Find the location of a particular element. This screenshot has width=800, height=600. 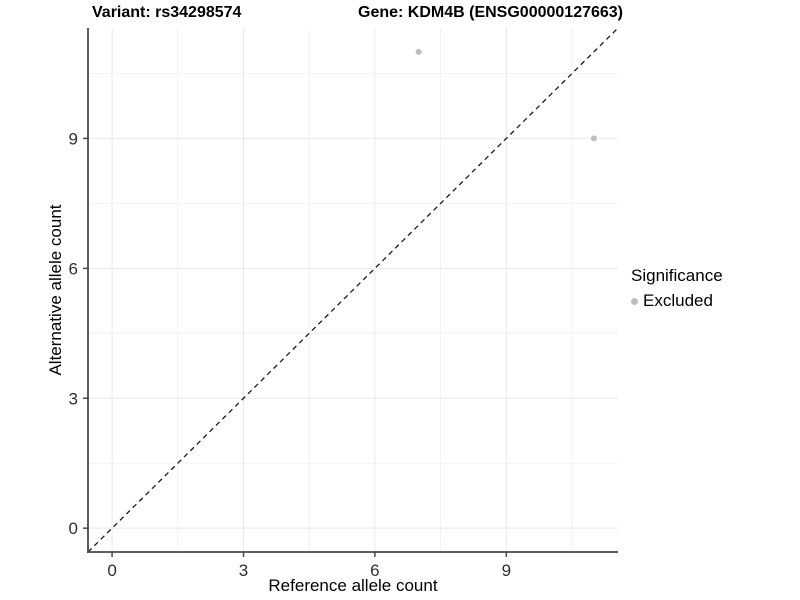

y-tick-label: 0 is located at coordinates (73, 528).